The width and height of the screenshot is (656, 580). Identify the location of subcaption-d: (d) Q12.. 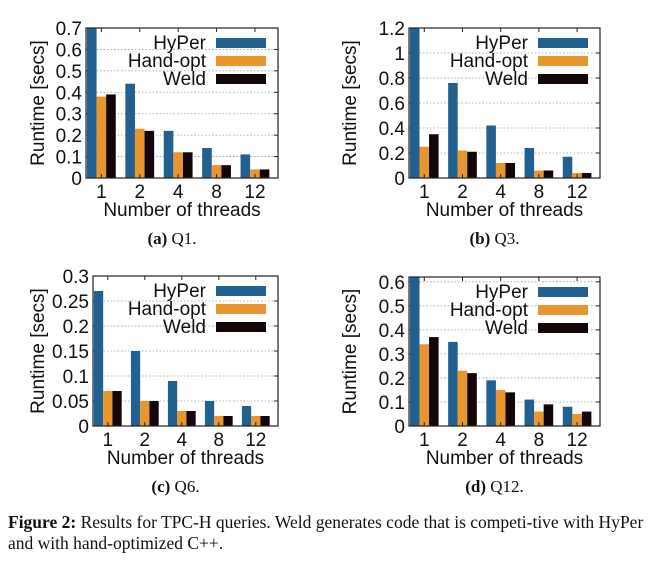
(494, 486).